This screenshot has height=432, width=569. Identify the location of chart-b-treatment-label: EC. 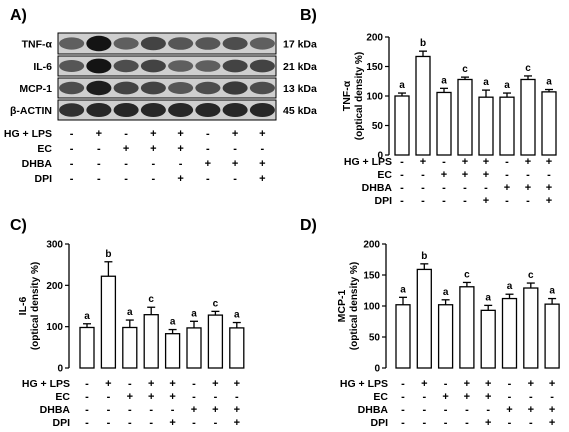
(384, 175).